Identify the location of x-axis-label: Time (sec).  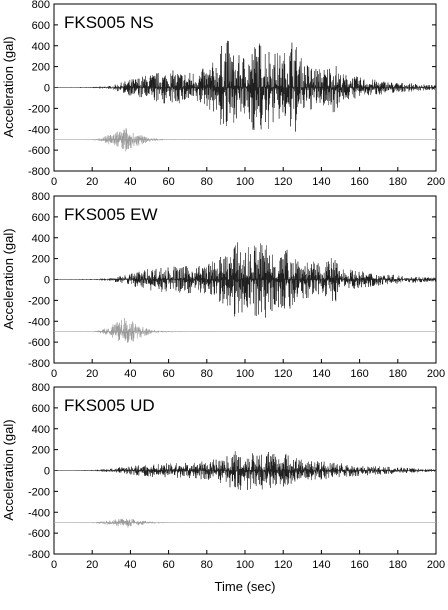
(245, 586).